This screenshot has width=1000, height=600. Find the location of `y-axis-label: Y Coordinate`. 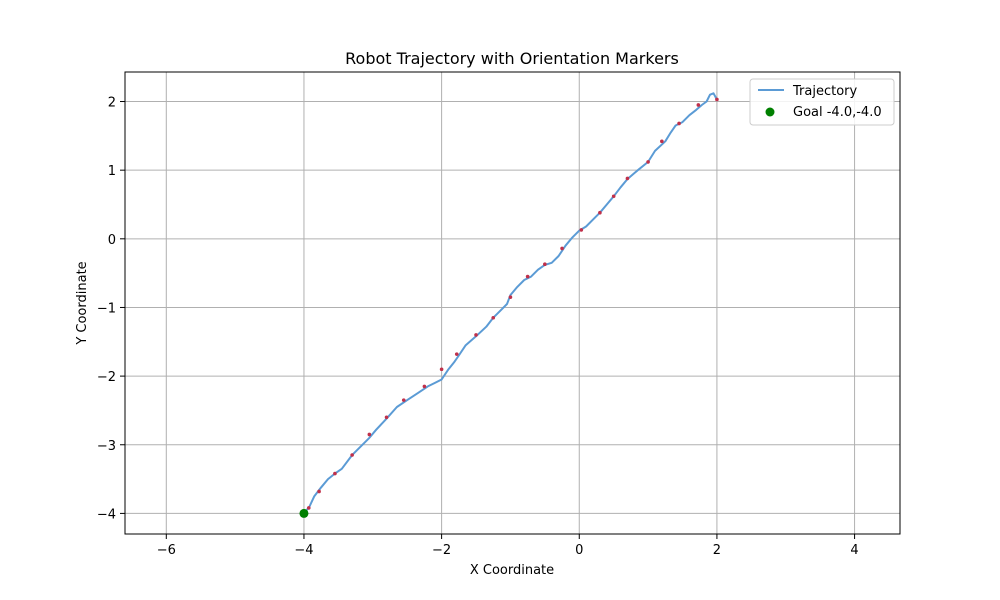

y-axis-label: Y Coordinate is located at coordinates (82, 303).